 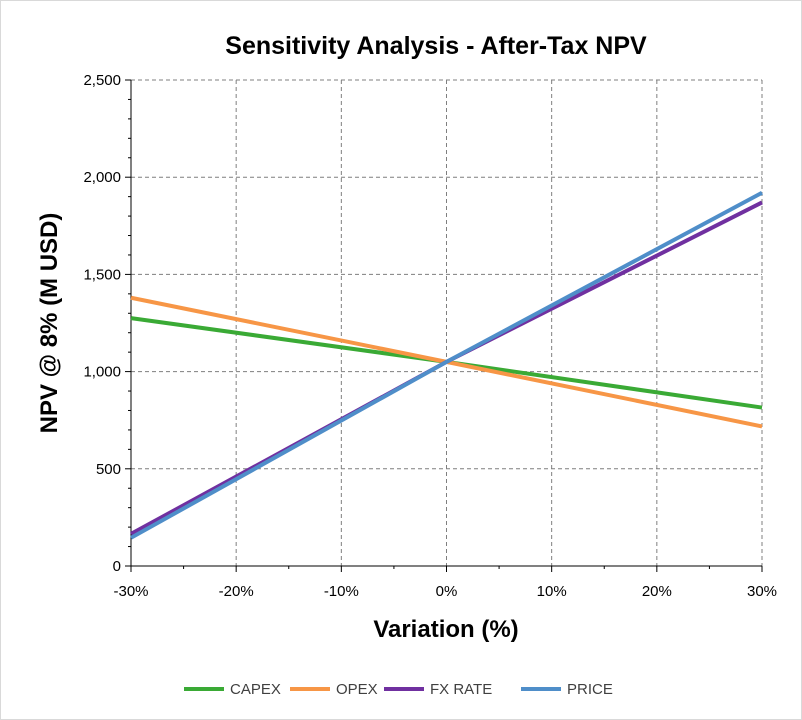 I want to click on x-tick-label: -30%, so click(x=130, y=591).